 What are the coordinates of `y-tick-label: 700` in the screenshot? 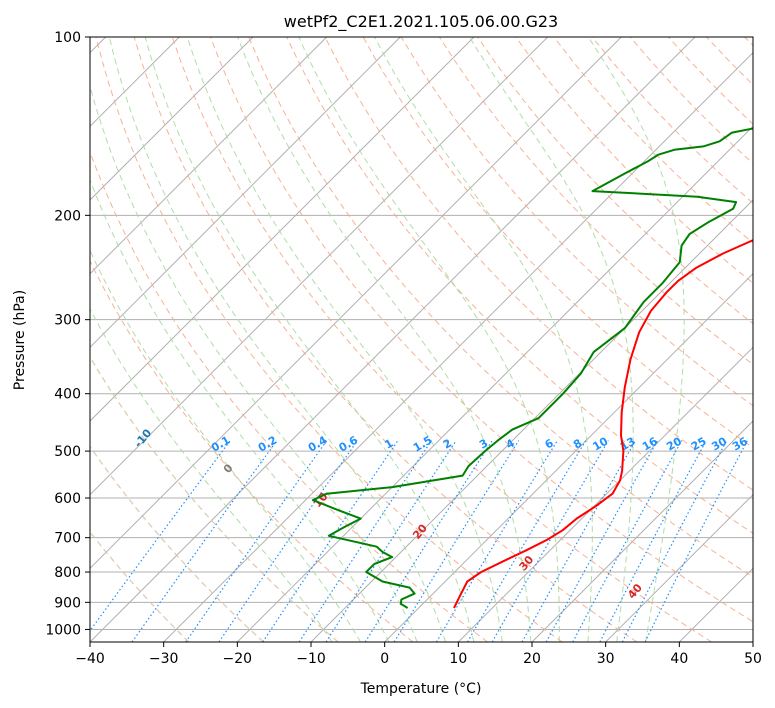 It's located at (67, 539).